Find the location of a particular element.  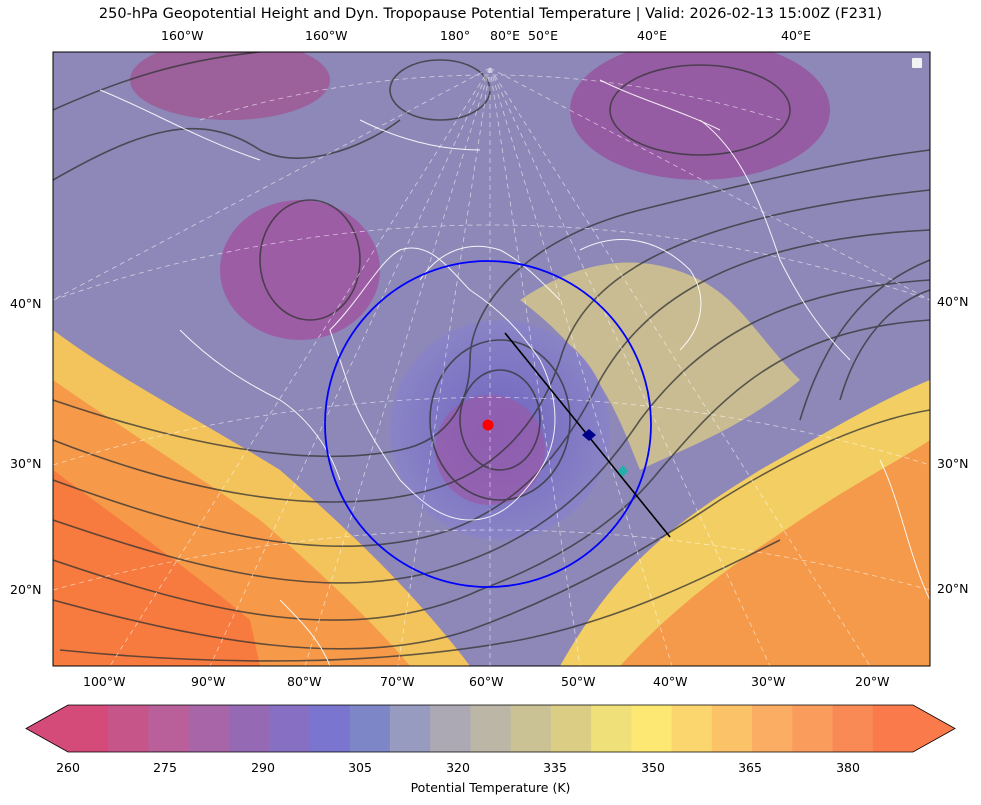

bottom-lon-label: 30°W is located at coordinates (768, 681).